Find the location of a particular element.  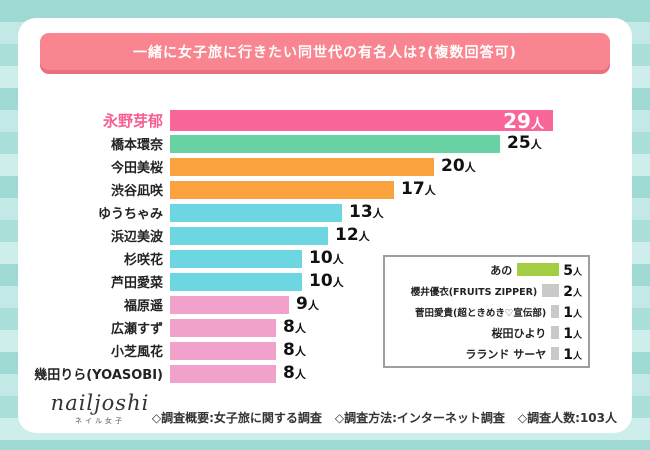

bar-row-10: 広瀬すず 8人 is located at coordinates (325, 327).